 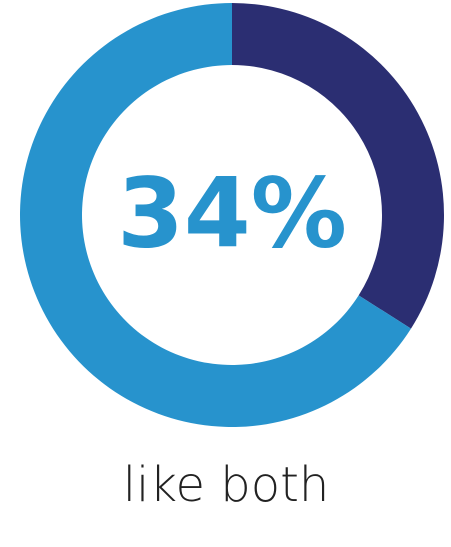 What do you see at coordinates (226, 485) in the screenshot?
I see `caption: like both` at bounding box center [226, 485].